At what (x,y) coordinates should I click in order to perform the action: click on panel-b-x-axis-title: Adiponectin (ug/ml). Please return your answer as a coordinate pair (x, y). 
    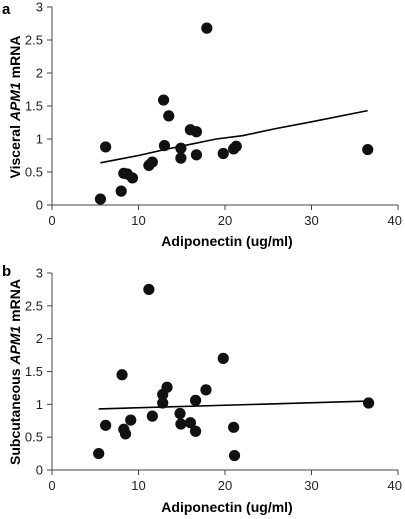
    Looking at the image, I should click on (226, 507).